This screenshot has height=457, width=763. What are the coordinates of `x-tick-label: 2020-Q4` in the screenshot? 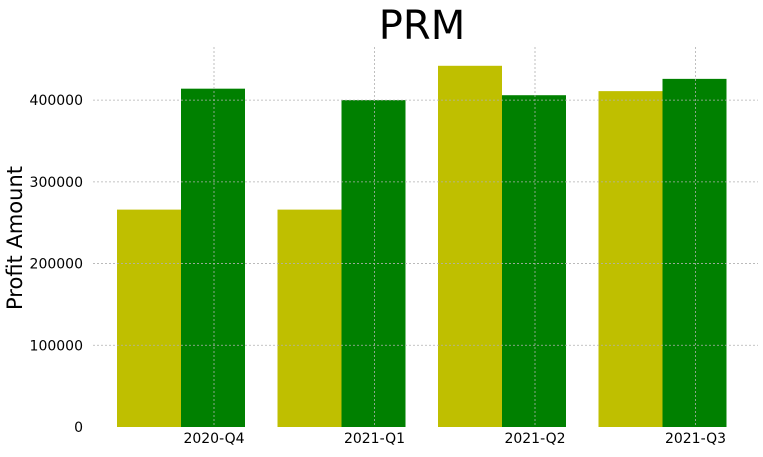 It's located at (213, 439).